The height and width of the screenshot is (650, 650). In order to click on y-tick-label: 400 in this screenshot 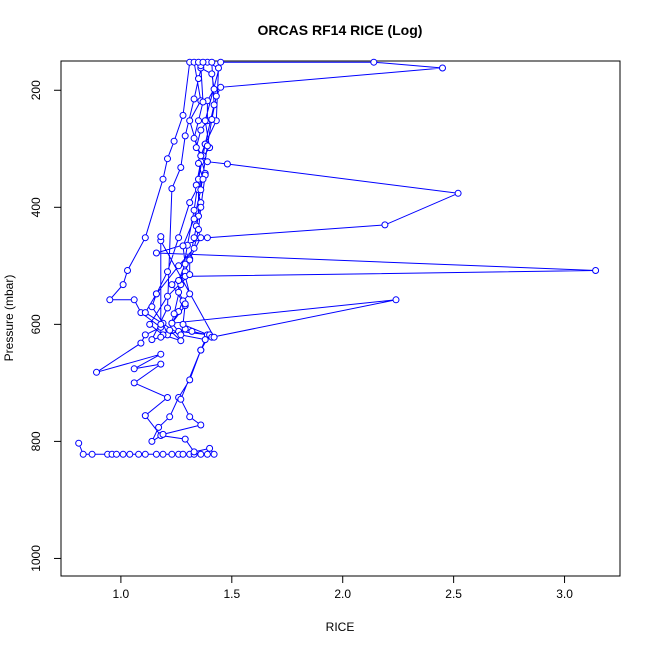, I will do `click(36, 207)`.